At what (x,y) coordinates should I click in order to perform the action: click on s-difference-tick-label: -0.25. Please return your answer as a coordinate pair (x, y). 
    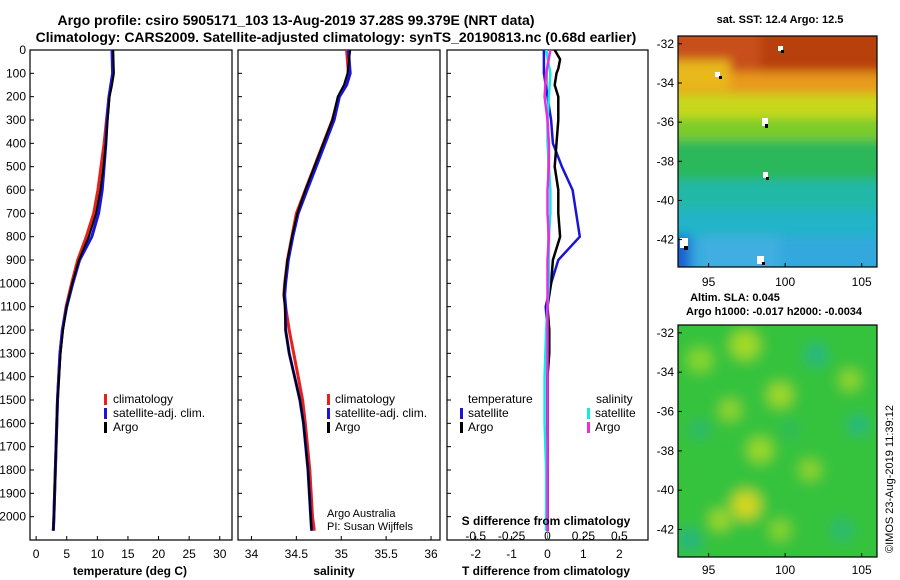
    Looking at the image, I should click on (512, 536).